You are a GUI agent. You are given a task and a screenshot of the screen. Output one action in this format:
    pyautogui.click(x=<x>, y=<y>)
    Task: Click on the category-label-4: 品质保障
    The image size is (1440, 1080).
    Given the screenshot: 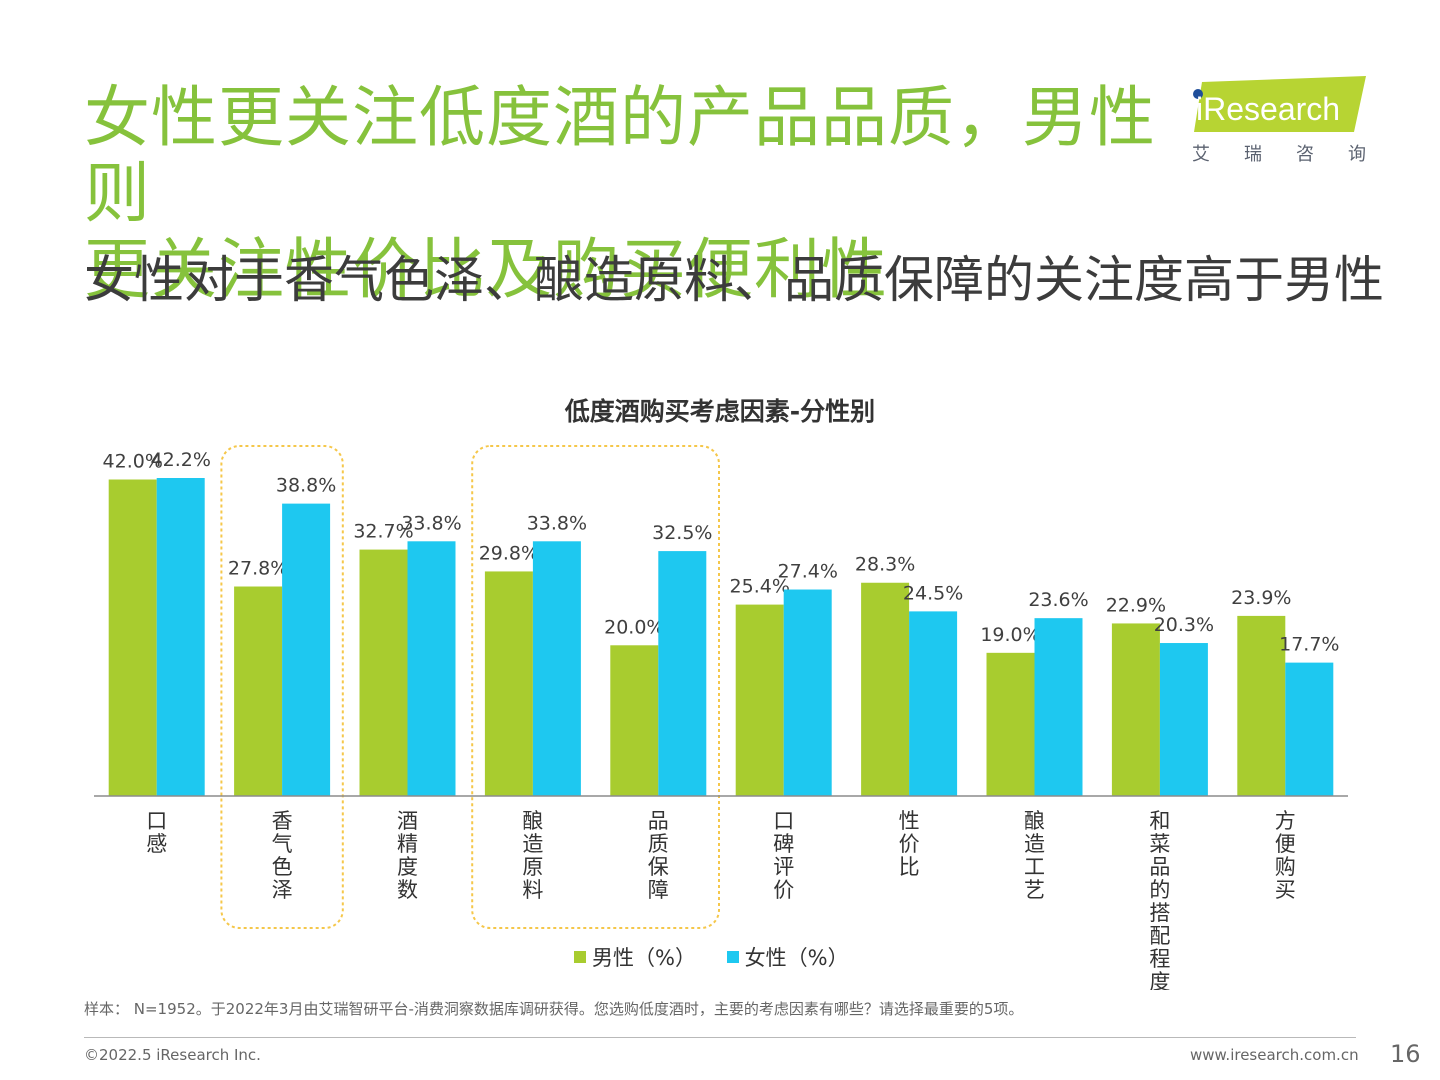 What is the action you would take?
    pyautogui.click(x=658, y=855)
    